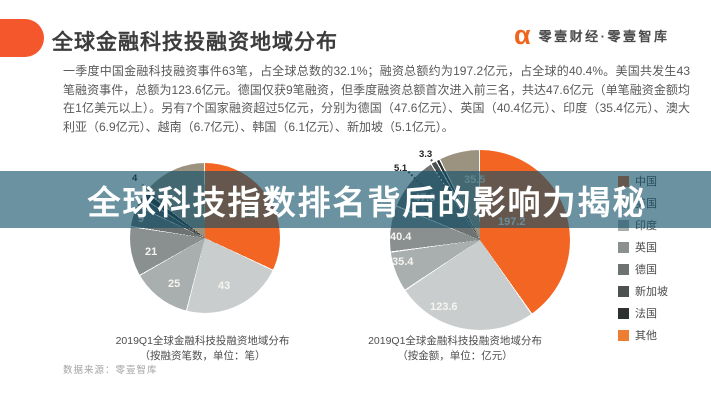  I want to click on data-source-note: 数据来源：零壹智库, so click(110, 370).